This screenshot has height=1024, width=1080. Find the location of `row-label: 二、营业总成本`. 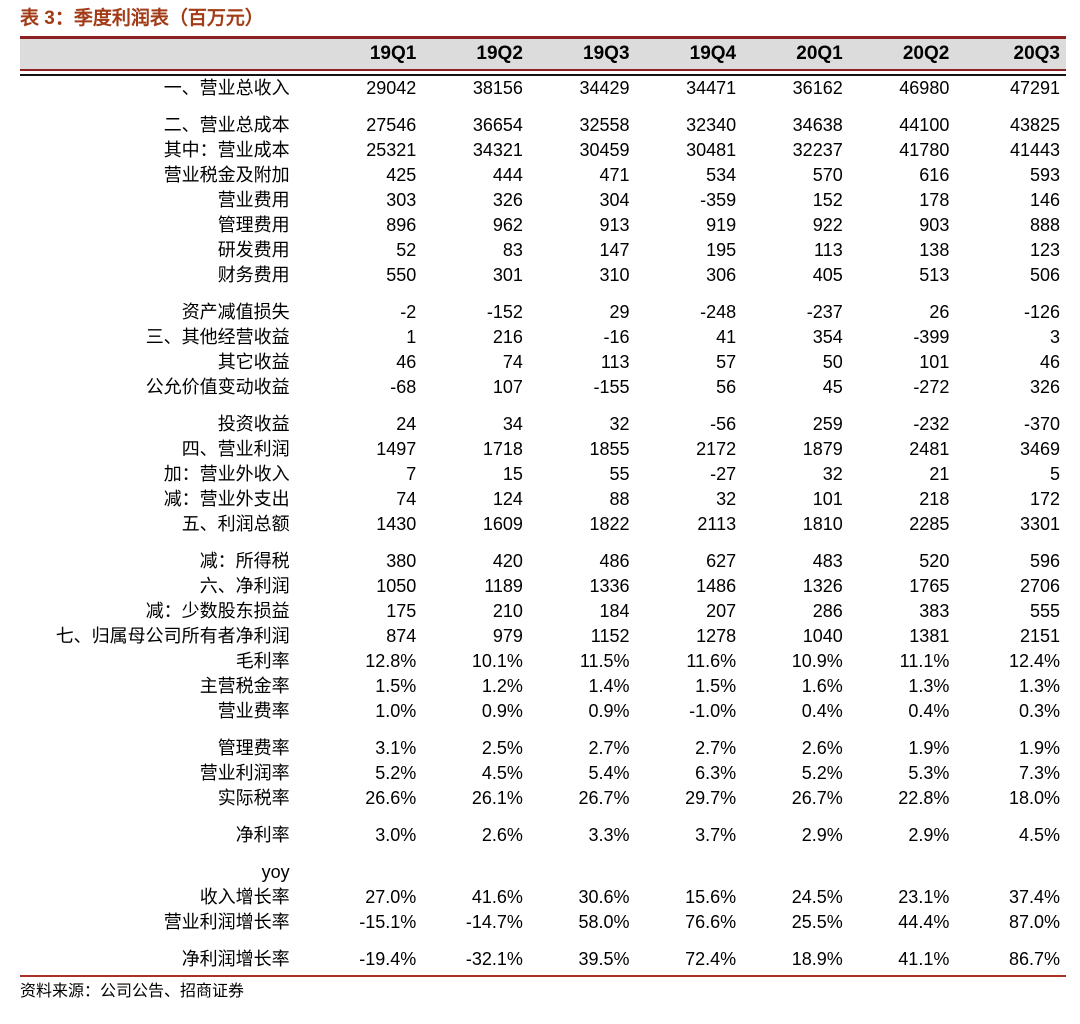

row-label: 二、营业总成本 is located at coordinates (226, 125).